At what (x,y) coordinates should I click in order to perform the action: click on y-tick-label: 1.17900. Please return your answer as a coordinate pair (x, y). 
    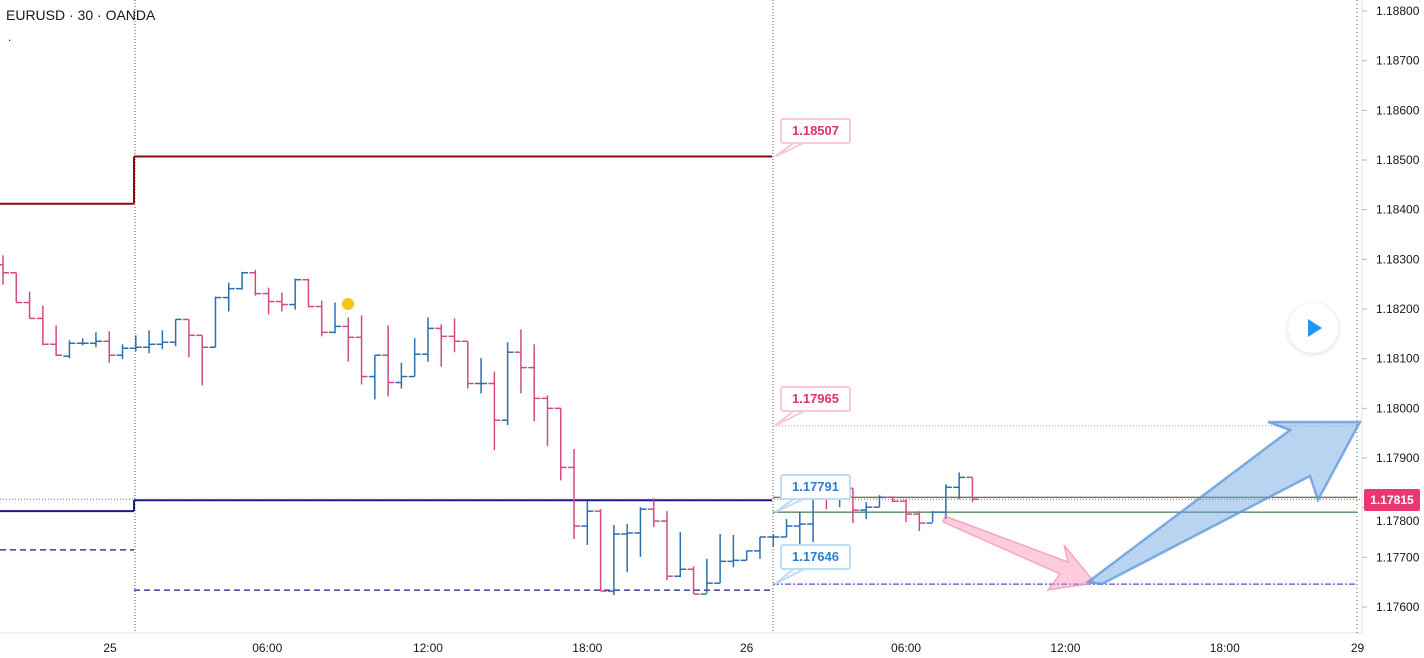
    Looking at the image, I should click on (1398, 458).